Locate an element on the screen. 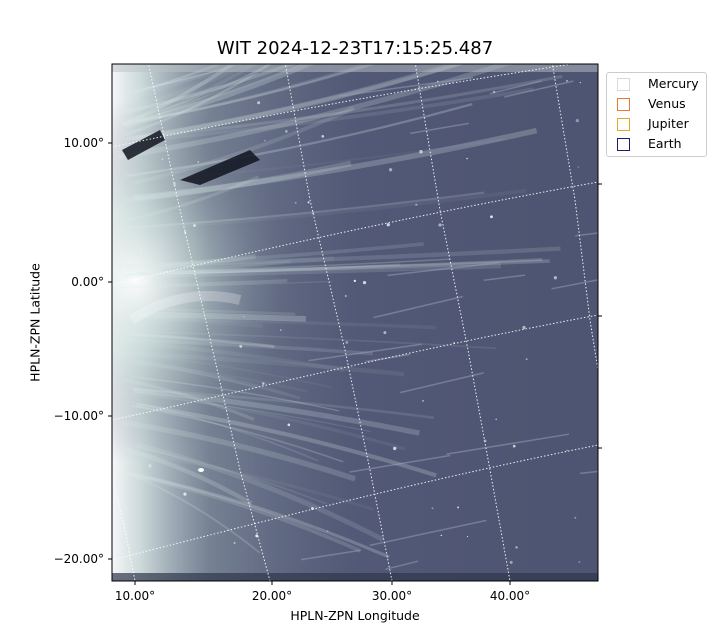  x-tick-label: 30.00° is located at coordinates (392, 596).